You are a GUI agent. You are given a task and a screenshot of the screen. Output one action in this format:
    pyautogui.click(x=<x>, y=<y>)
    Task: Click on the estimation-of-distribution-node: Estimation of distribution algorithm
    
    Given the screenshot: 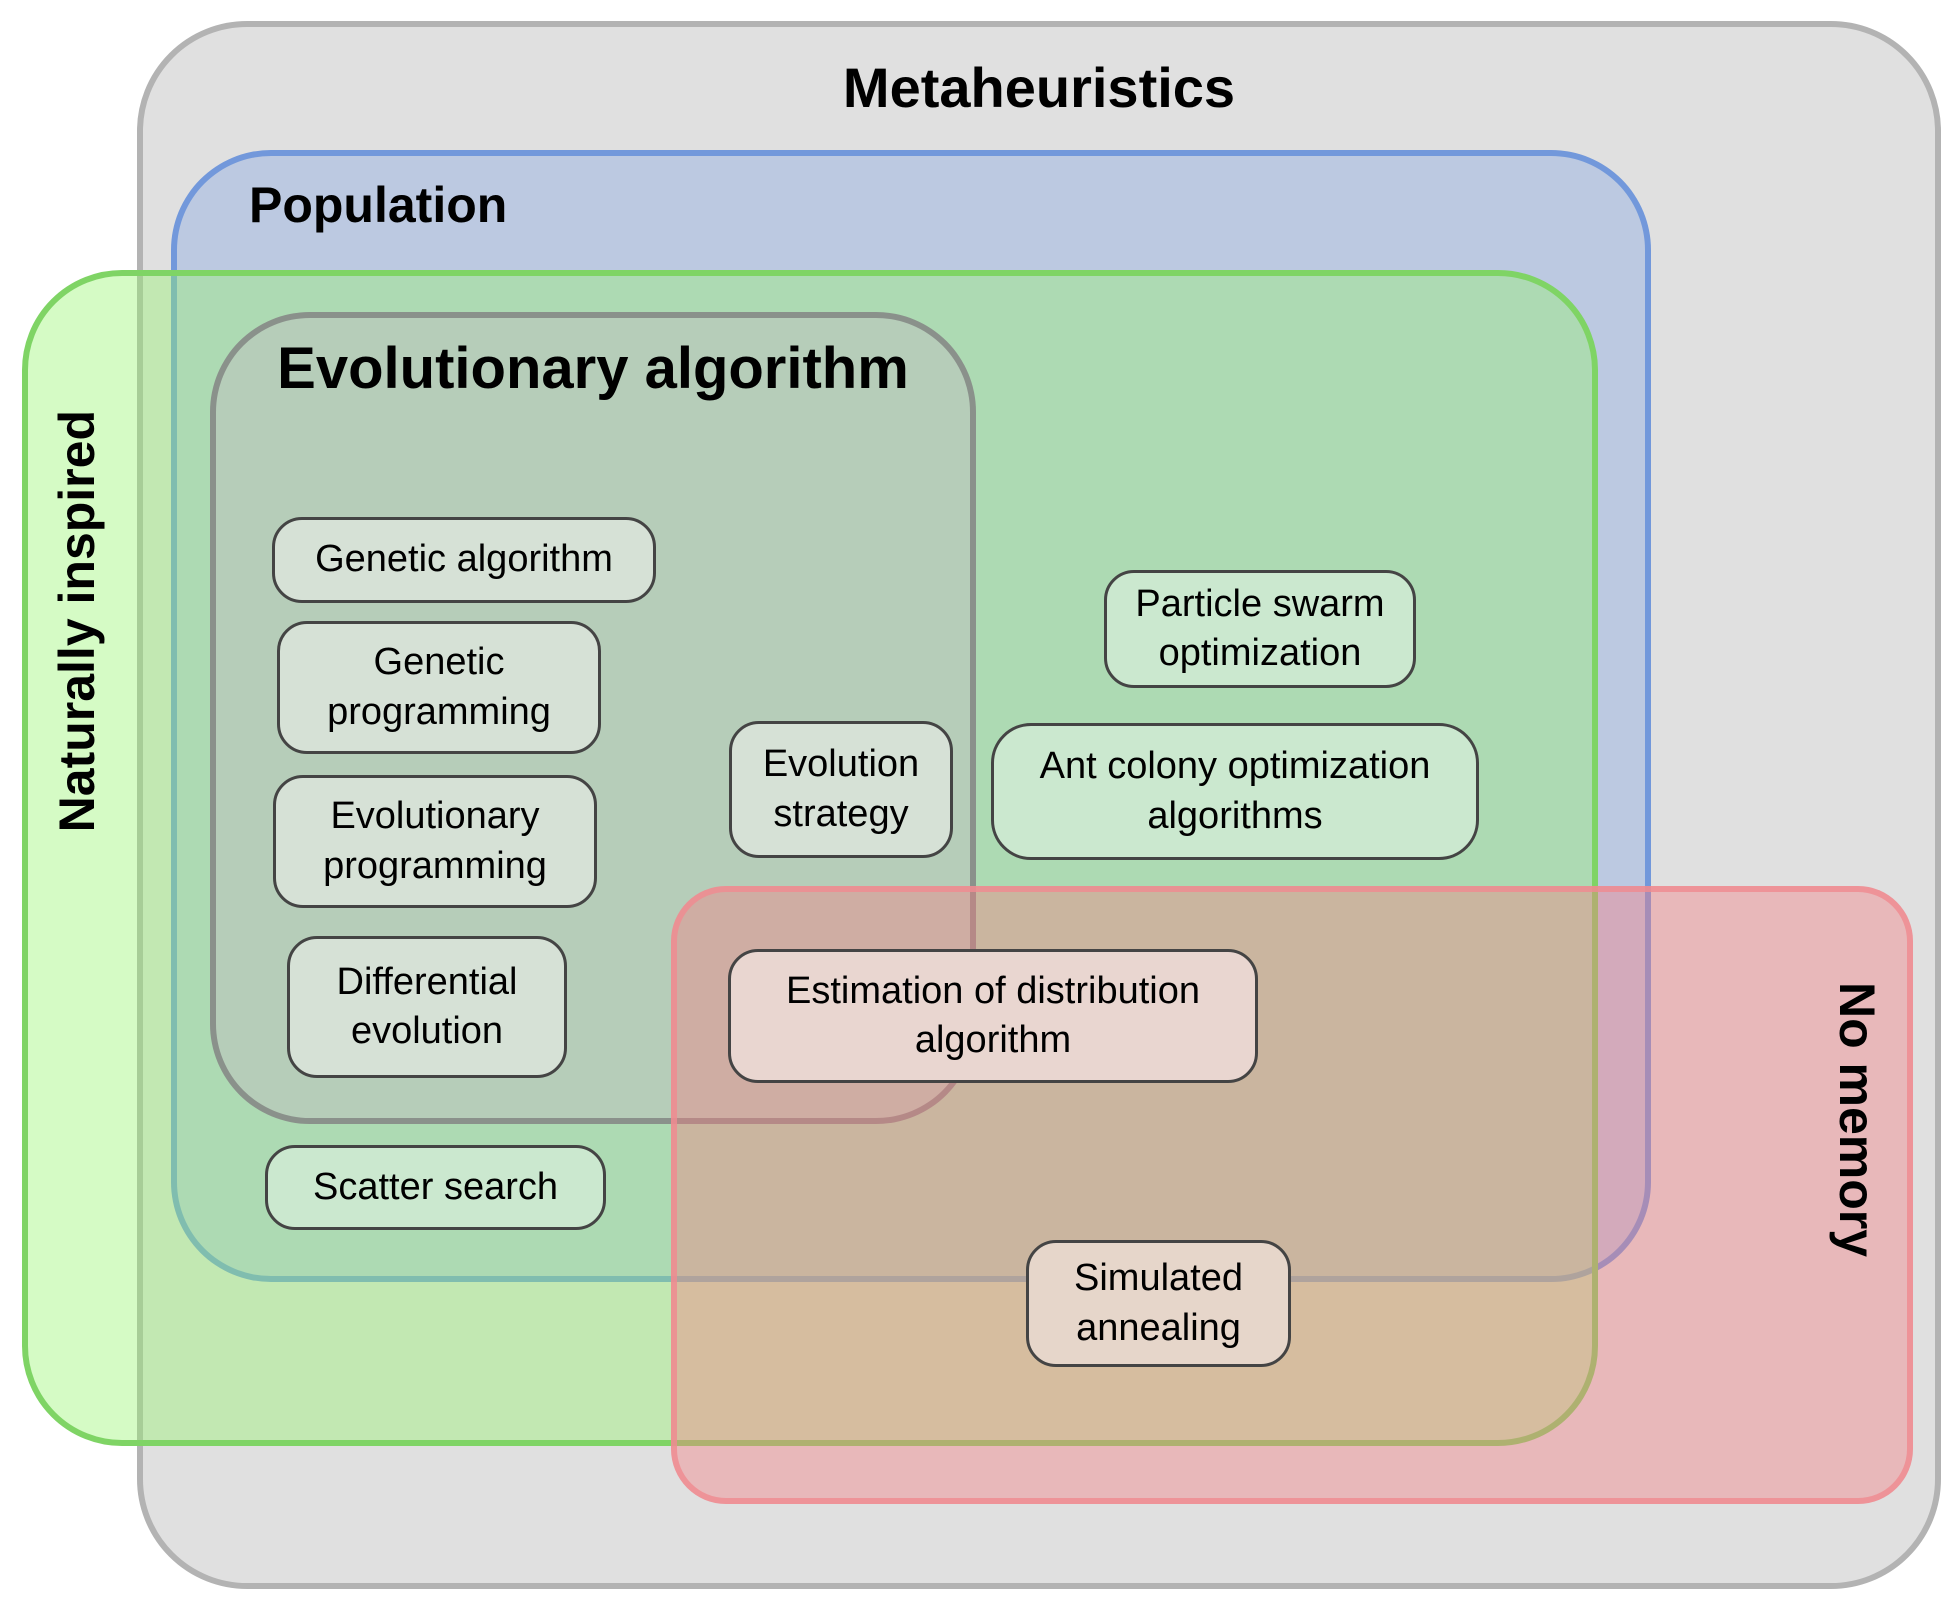 What is the action you would take?
    pyautogui.click(x=993, y=1016)
    